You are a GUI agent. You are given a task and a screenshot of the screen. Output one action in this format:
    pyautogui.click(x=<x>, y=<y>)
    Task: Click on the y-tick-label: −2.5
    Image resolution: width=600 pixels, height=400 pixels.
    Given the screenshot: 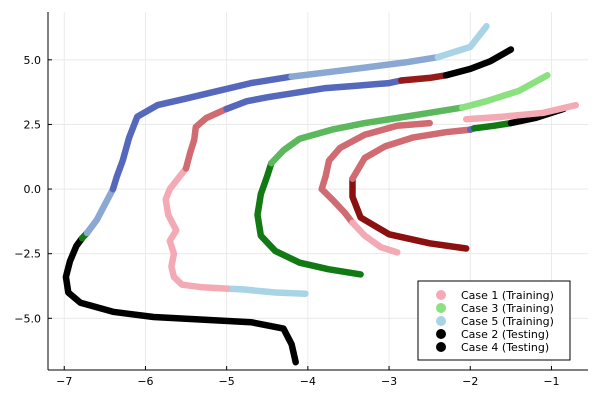 What is the action you would take?
    pyautogui.click(x=27, y=254)
    